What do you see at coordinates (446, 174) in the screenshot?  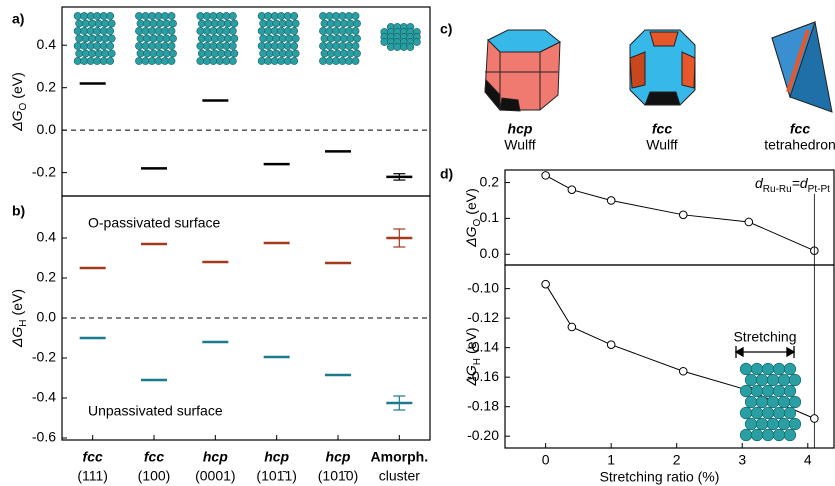 I see `panel-label: d)` at bounding box center [446, 174].